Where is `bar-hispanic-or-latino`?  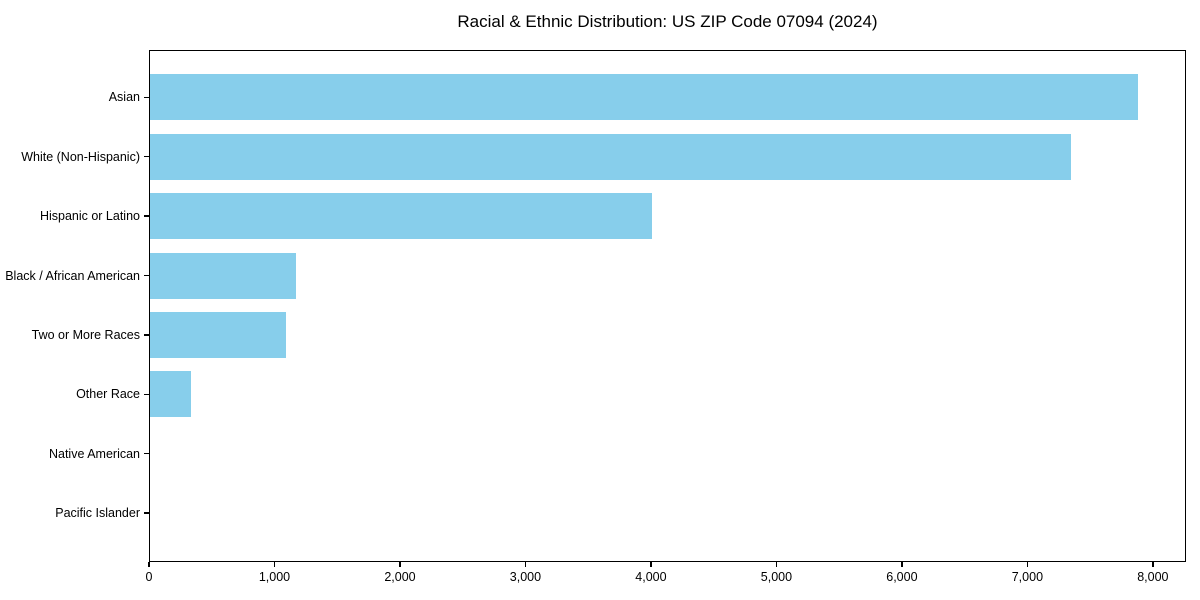 bar-hispanic-or-latino is located at coordinates (401, 216).